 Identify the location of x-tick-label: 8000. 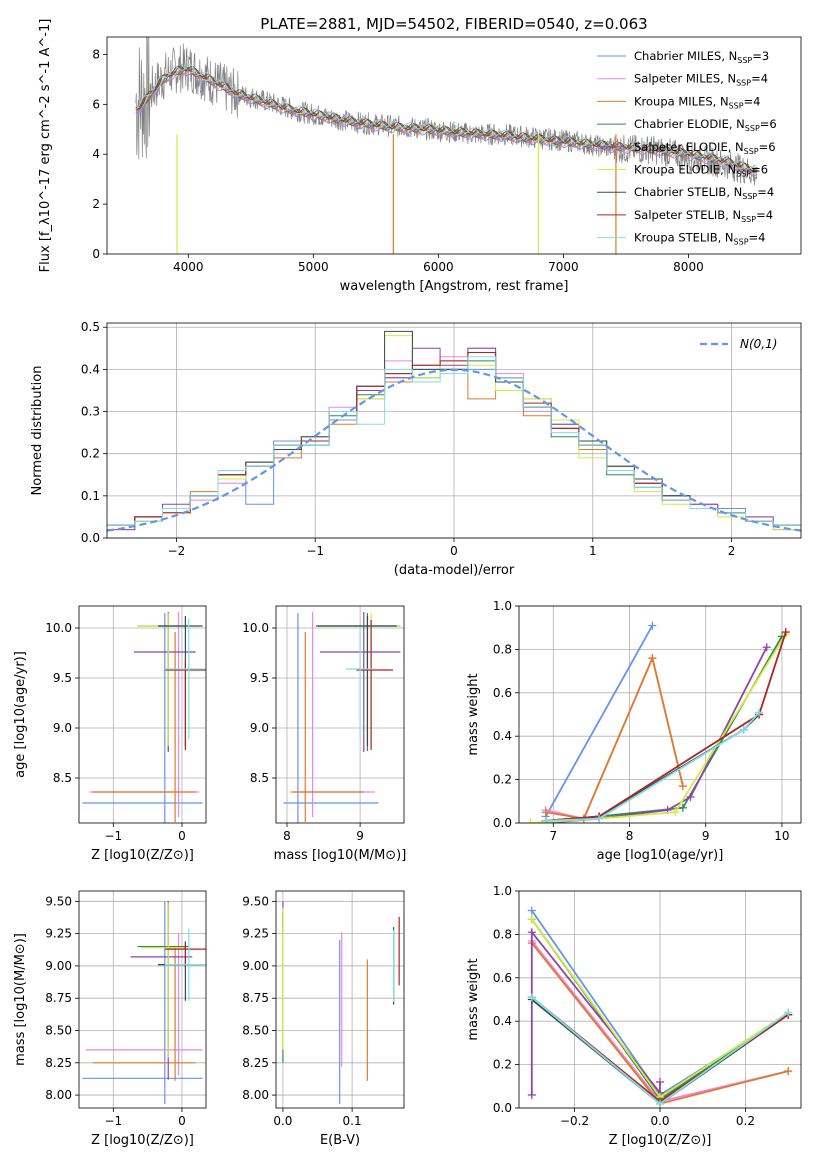
(688, 267).